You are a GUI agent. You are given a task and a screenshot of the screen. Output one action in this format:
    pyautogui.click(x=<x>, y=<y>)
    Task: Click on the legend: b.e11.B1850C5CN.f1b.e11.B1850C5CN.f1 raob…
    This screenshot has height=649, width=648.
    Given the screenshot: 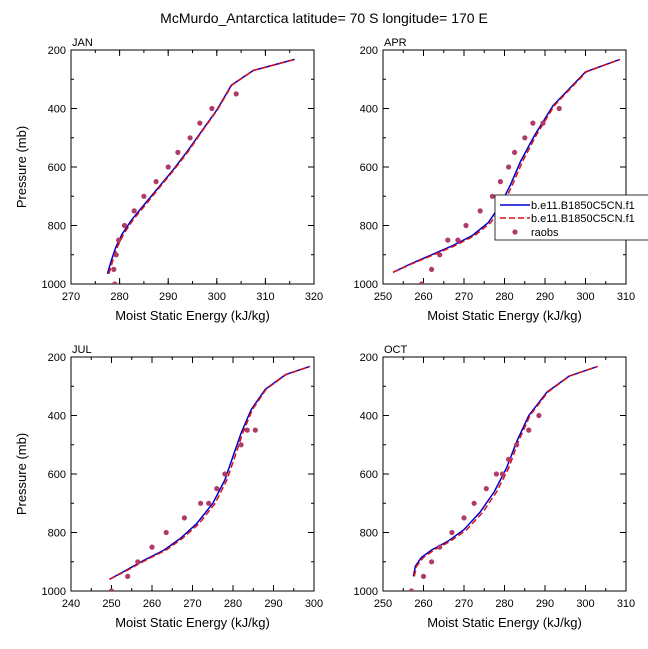 What is the action you would take?
    pyautogui.click(x=571, y=217)
    